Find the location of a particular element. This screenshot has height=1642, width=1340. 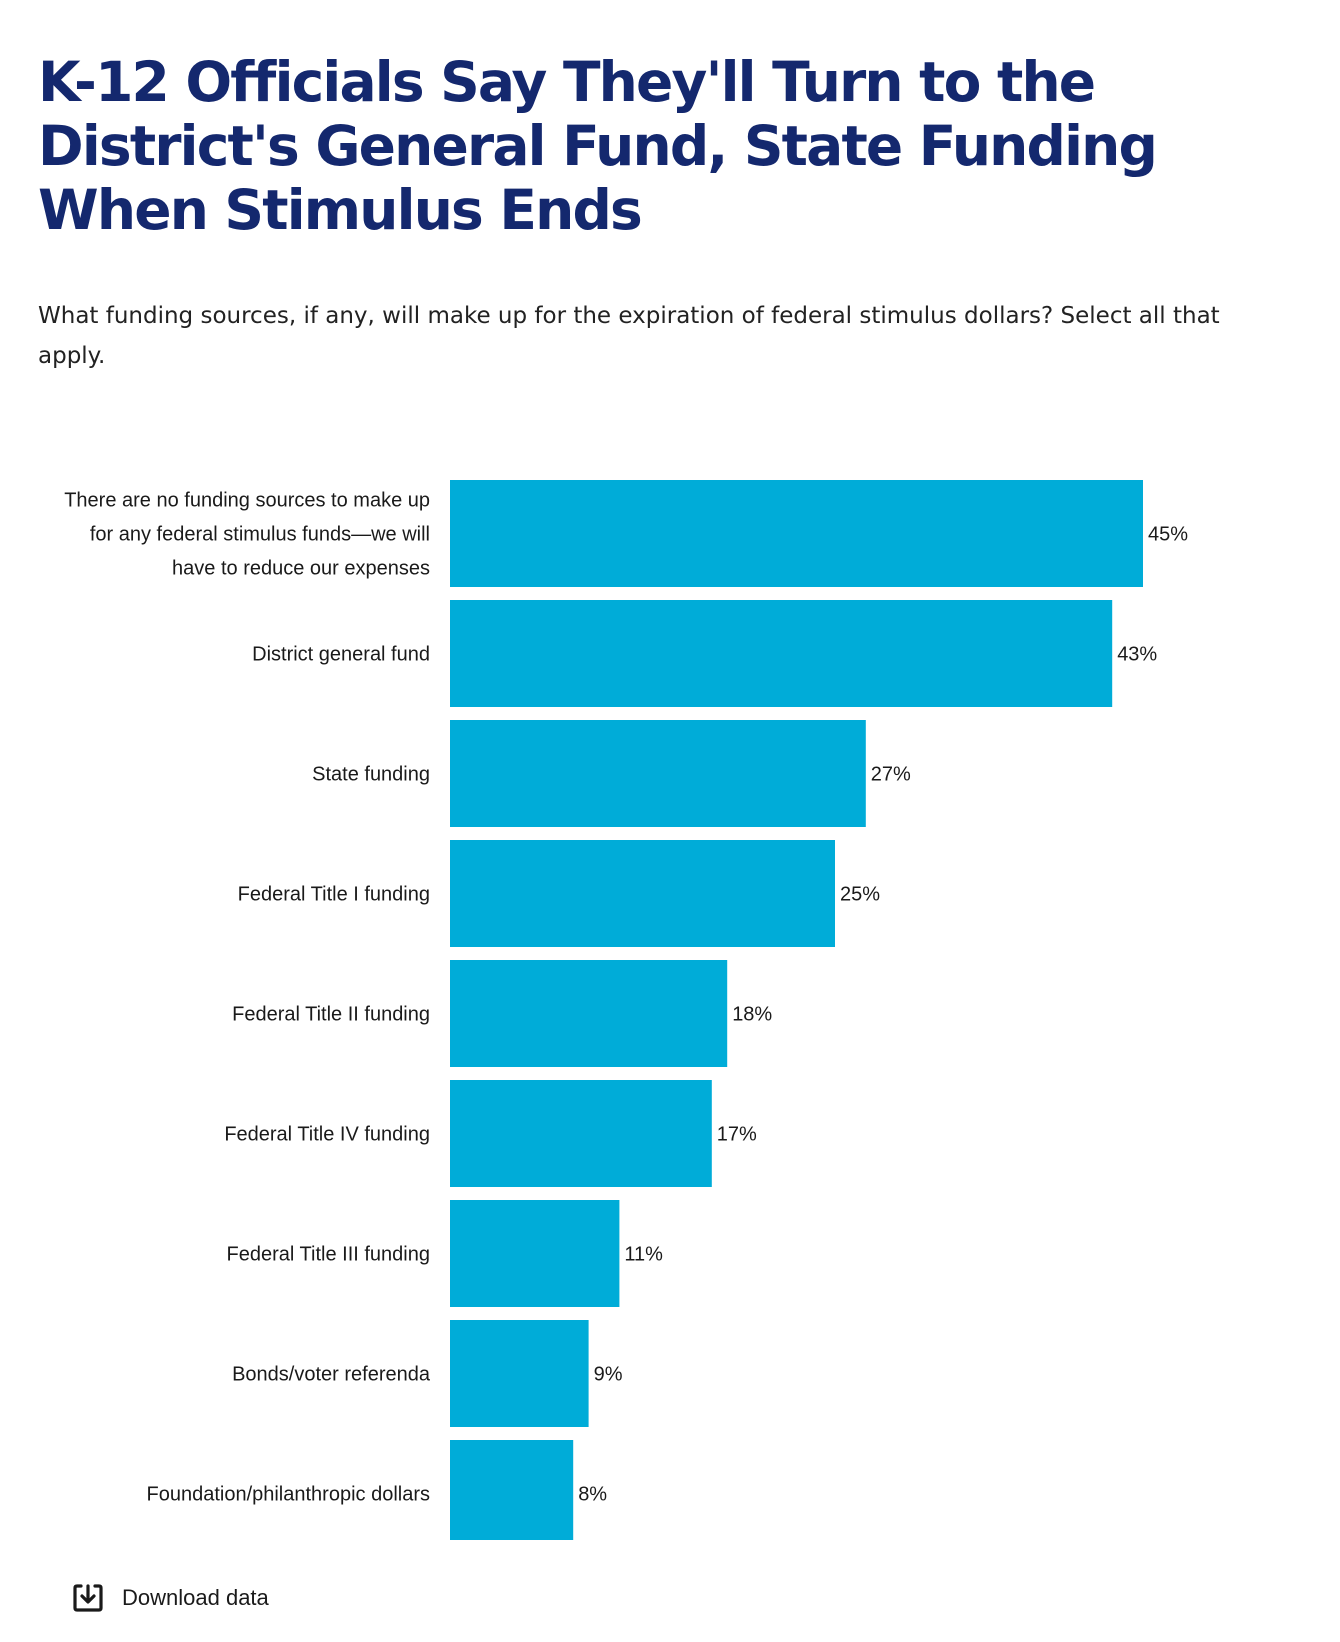

category-label: State funding is located at coordinates (371, 775).